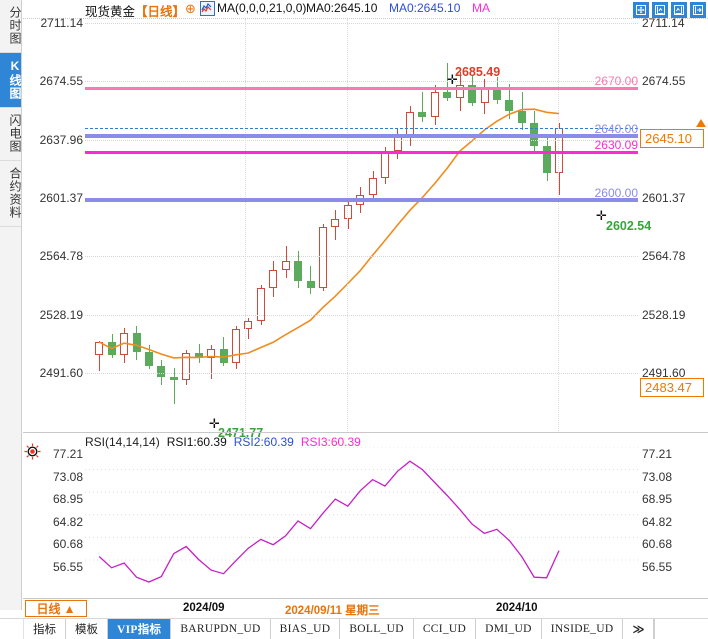 The image size is (708, 639). Describe the element at coordinates (11, 194) in the screenshot. I see `sidebar-item-contract-info: 合约资料` at that location.